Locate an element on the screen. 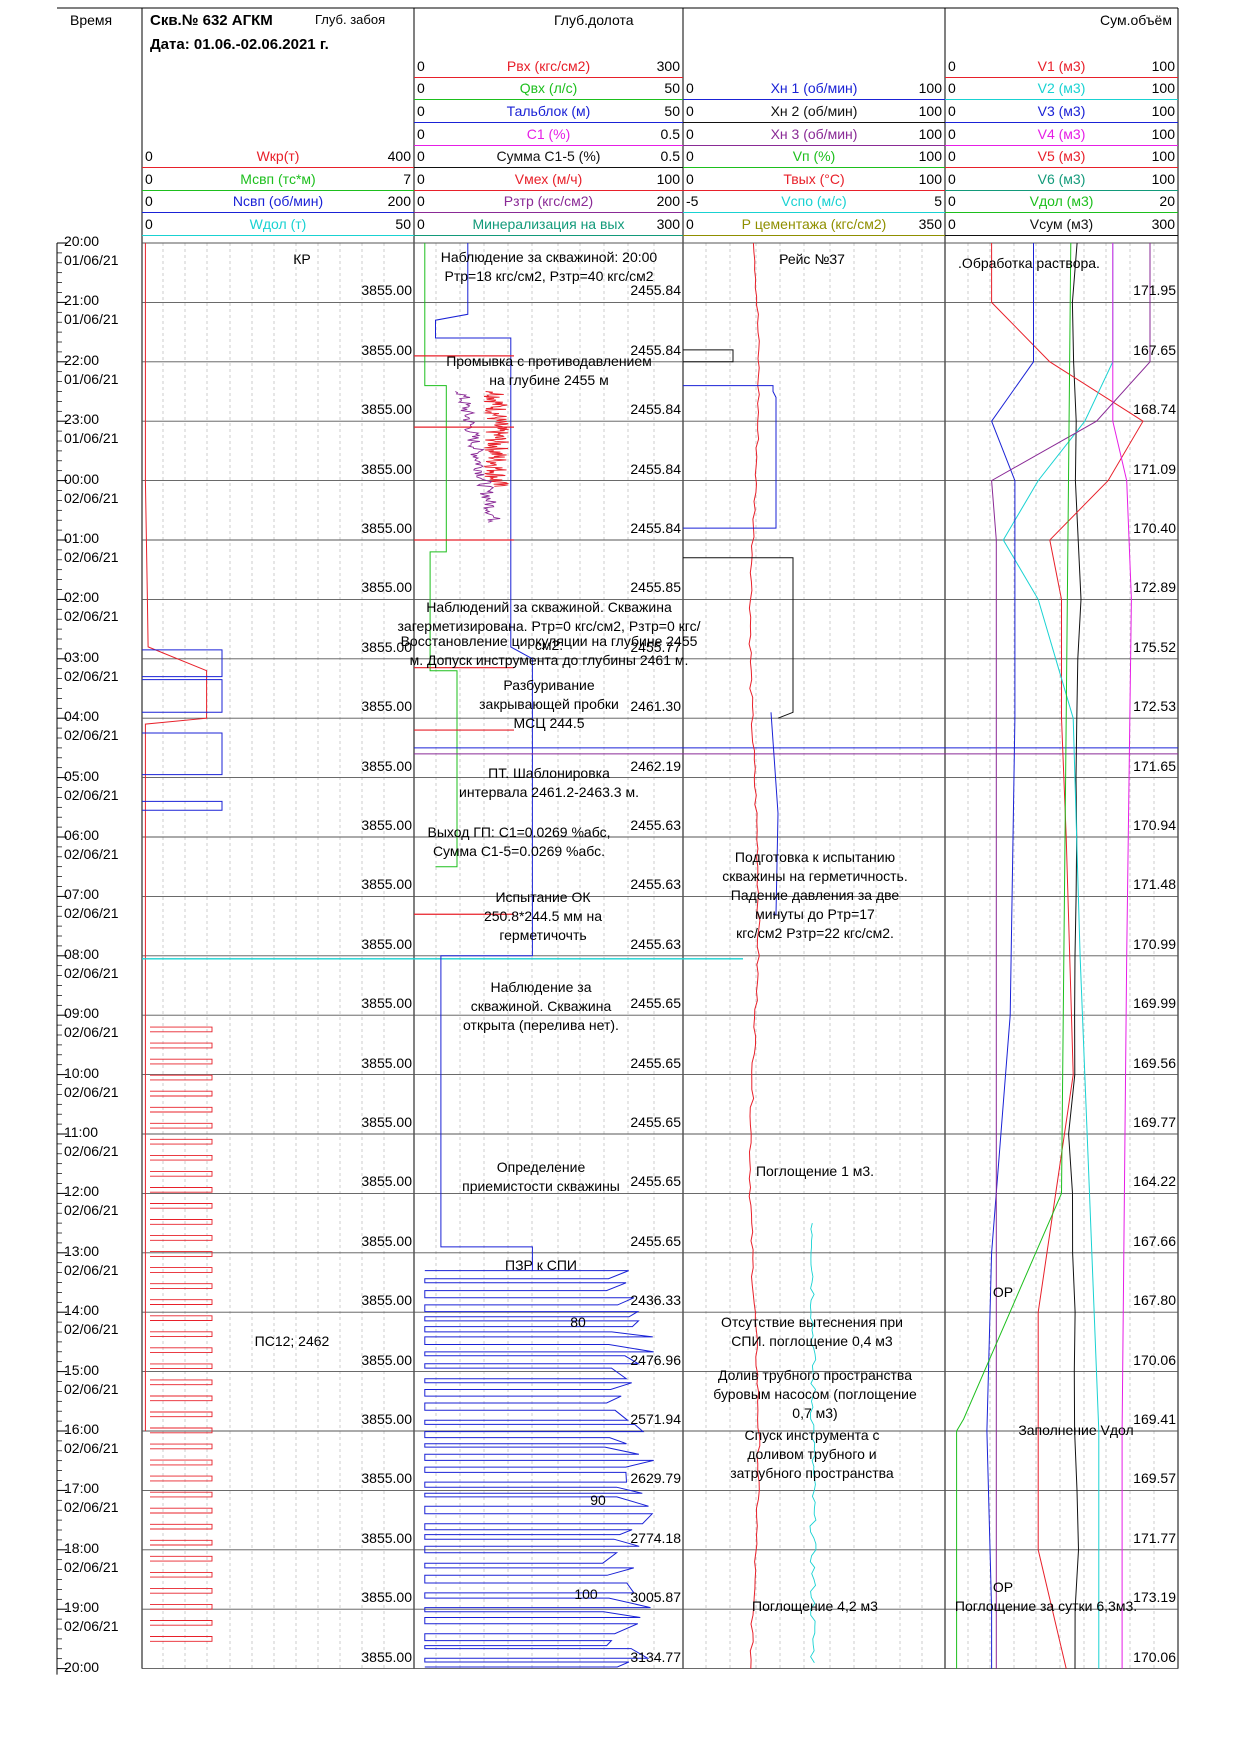  total-volume-value: 170.06 is located at coordinates (1154, 1656).